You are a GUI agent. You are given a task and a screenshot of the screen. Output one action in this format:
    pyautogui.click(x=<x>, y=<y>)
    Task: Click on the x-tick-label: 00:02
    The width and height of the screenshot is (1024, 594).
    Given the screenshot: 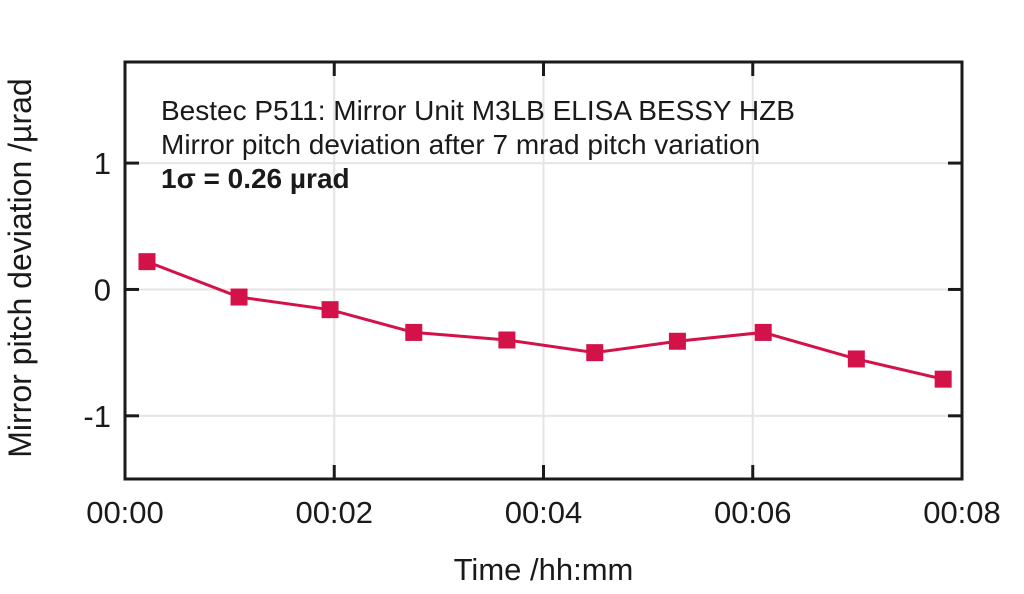 What is the action you would take?
    pyautogui.click(x=334, y=512)
    